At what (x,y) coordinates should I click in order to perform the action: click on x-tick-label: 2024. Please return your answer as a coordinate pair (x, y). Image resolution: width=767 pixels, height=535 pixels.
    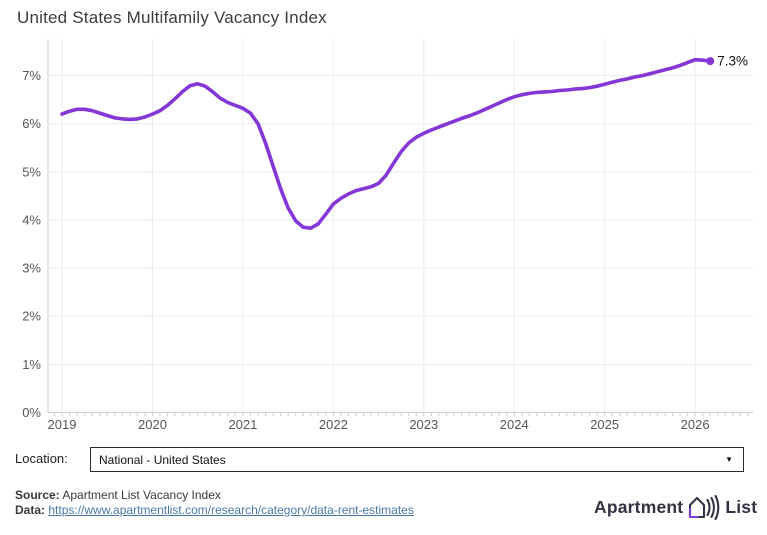
    Looking at the image, I should click on (514, 424).